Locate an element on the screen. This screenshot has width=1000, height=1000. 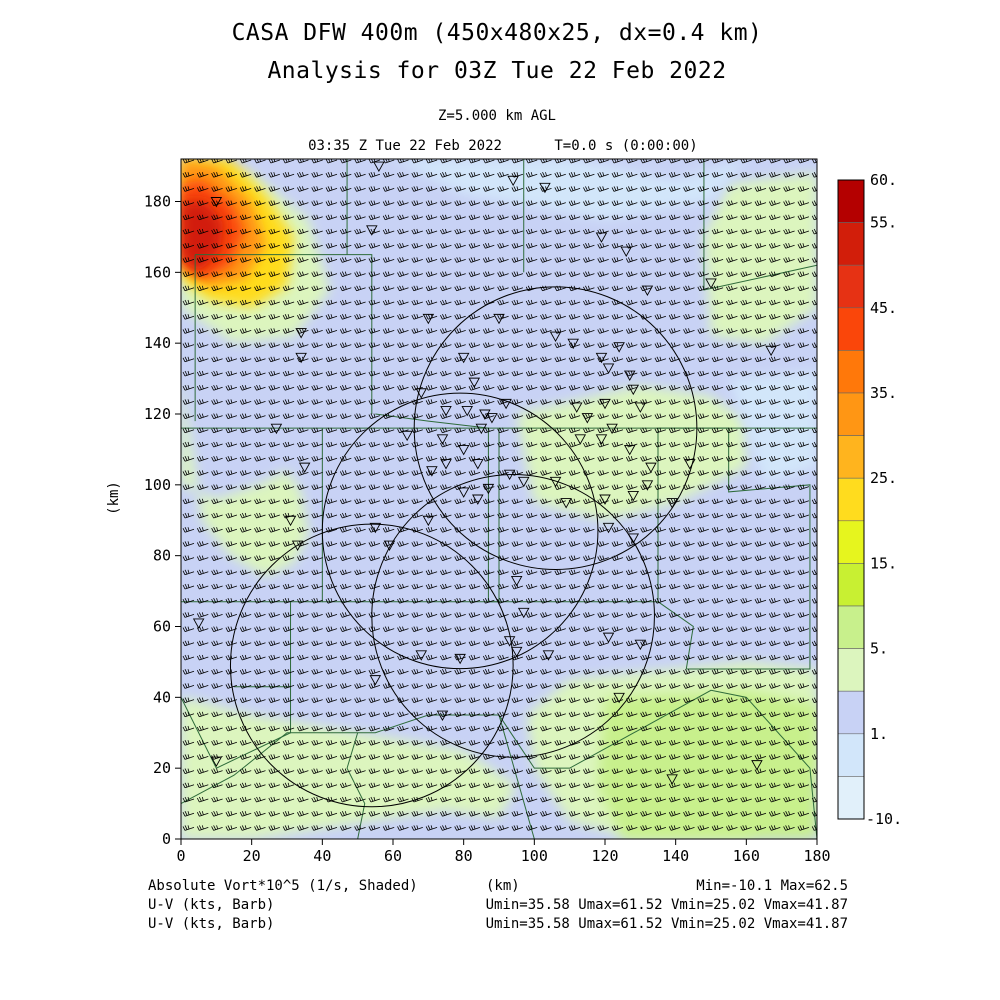
level-label: Z=5.000 km AGL is located at coordinates (497, 116).